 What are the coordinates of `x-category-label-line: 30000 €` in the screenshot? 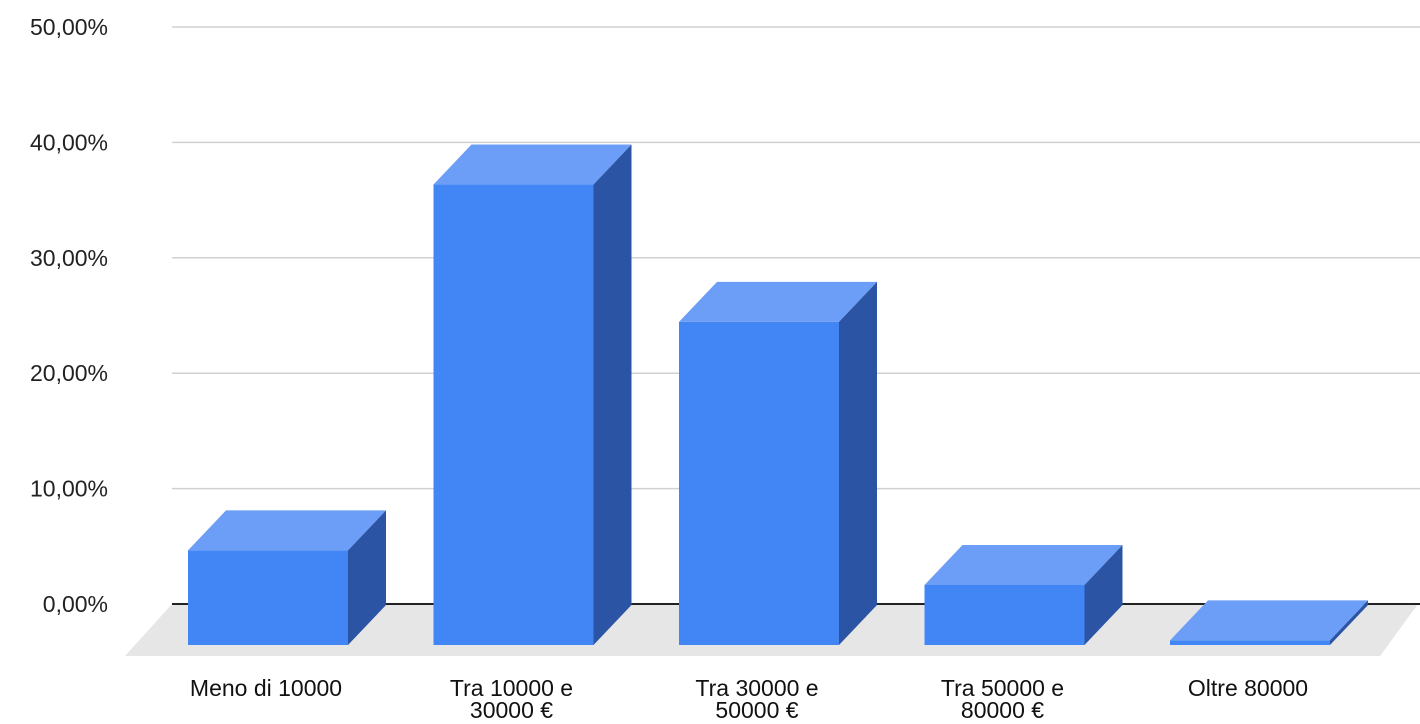 It's located at (511, 710).